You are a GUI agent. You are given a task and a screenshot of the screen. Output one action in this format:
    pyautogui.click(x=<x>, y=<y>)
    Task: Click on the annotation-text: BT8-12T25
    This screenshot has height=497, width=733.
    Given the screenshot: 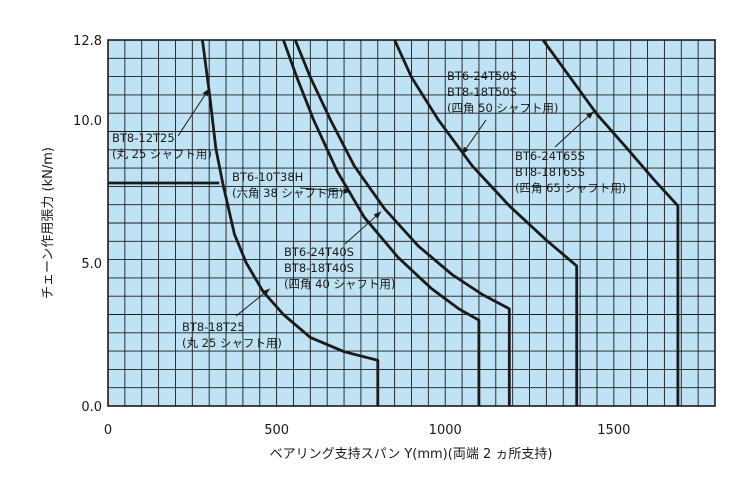 What is the action you would take?
    pyautogui.click(x=143, y=138)
    